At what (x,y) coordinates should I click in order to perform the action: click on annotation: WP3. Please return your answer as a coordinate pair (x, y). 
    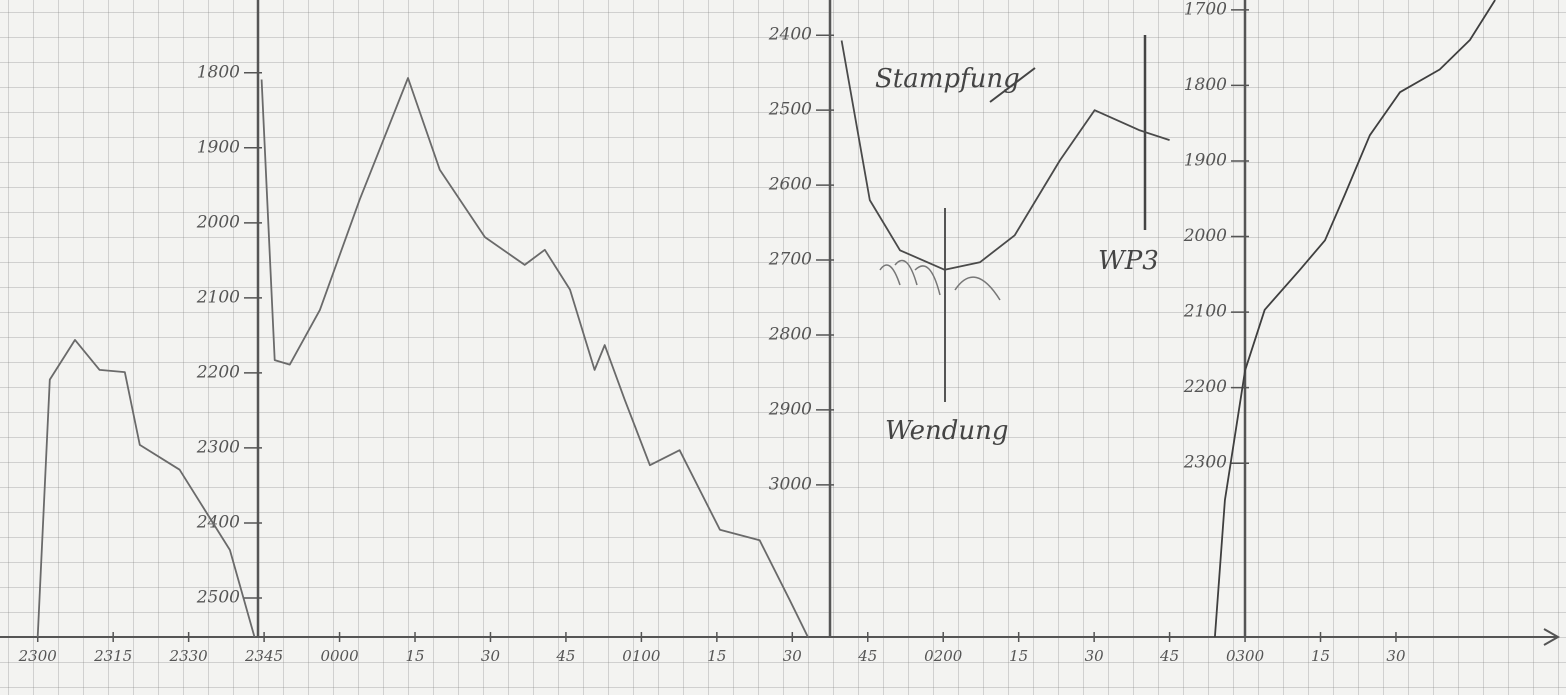
    Looking at the image, I should click on (1128, 261).